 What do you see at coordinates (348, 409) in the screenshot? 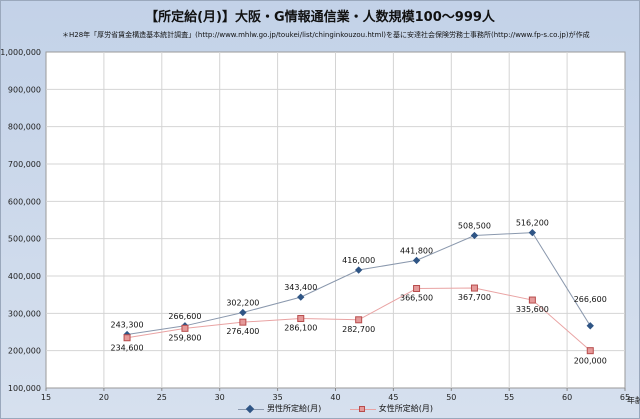
I see `legend: 男性所定給(月) 女性所定給(月)` at bounding box center [348, 409].